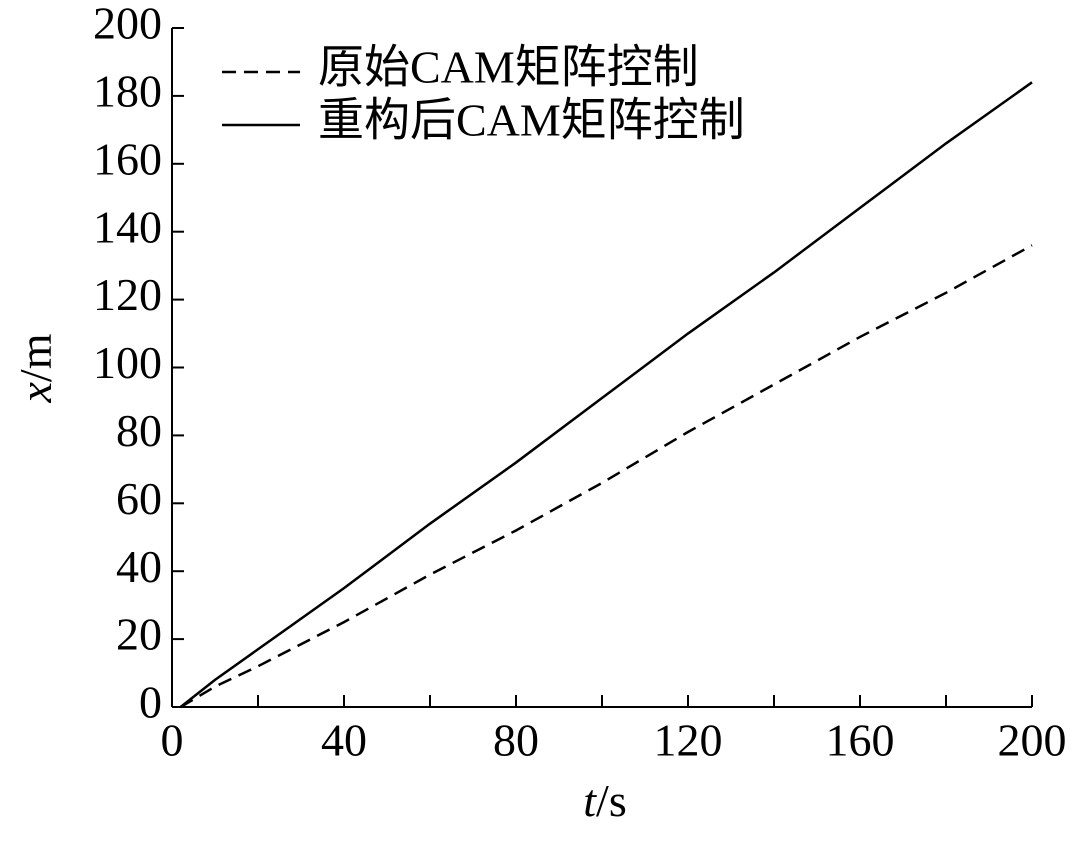  I want to click on x-tick-label: 200, so click(1032, 740).